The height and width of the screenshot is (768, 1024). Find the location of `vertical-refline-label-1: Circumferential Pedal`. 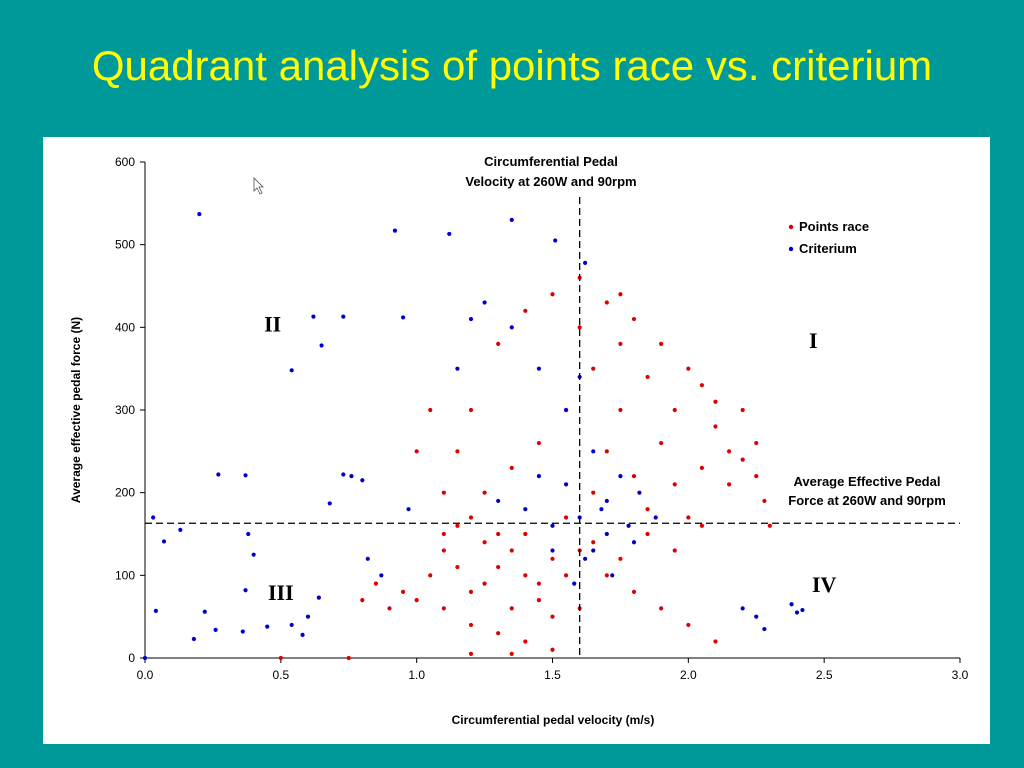

vertical-refline-label-1: Circumferential Pedal is located at coordinates (551, 161).